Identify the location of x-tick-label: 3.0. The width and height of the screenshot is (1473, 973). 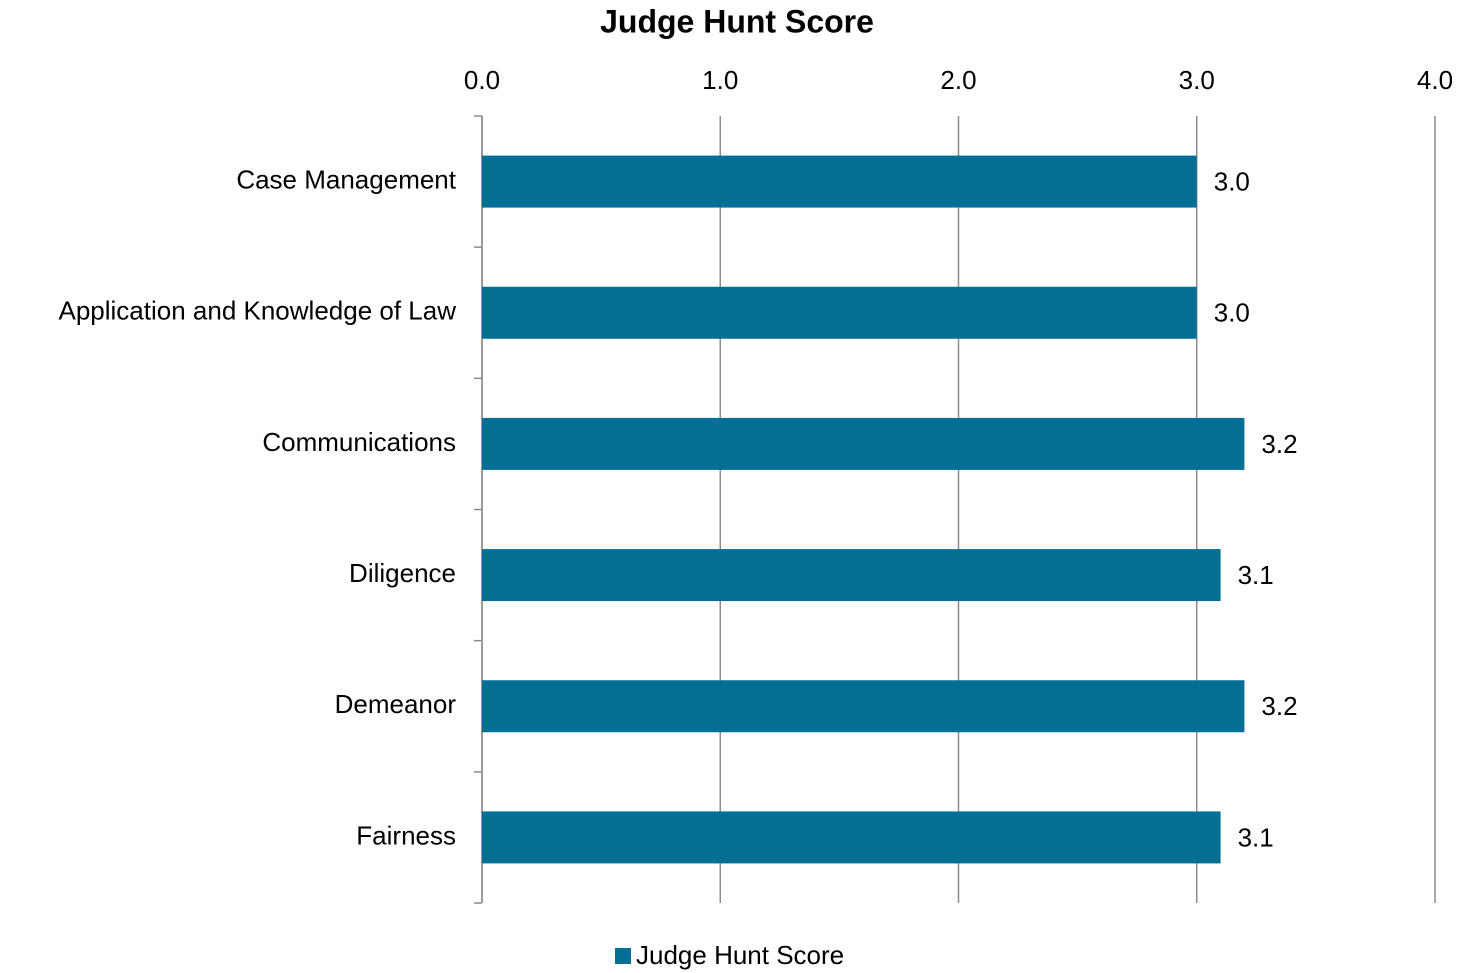
(1197, 80).